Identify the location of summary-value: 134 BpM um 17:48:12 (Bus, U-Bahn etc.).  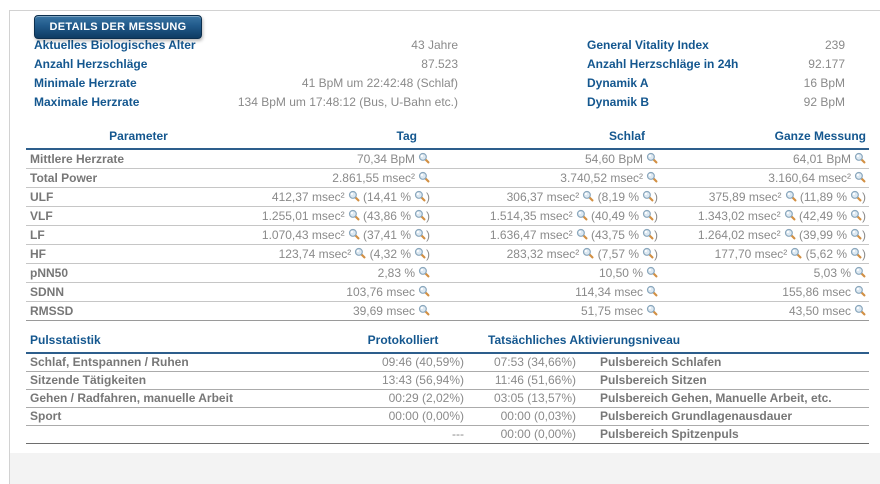
(347, 101).